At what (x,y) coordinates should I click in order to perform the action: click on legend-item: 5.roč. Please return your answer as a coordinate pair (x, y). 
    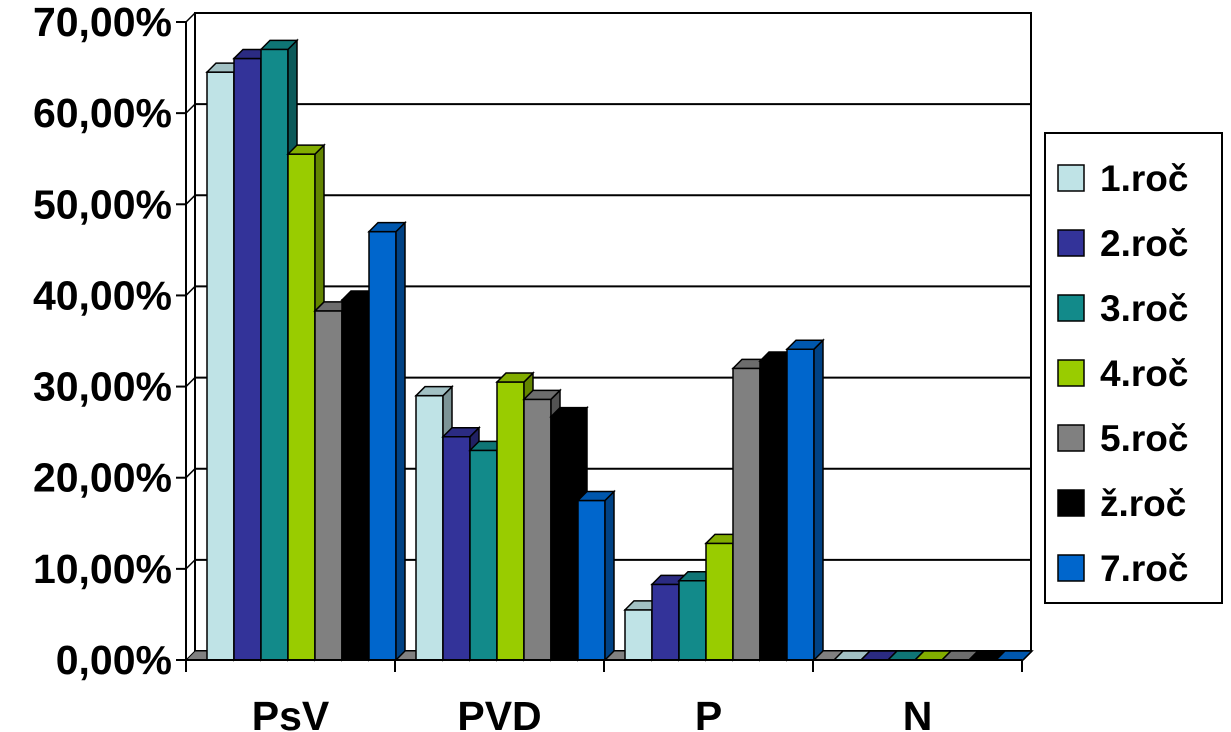
    Looking at the image, I should click on (1122, 438).